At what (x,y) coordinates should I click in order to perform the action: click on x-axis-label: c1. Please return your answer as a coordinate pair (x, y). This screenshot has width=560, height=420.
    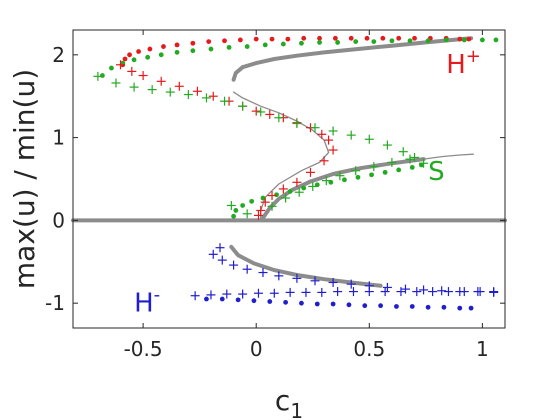
    Looking at the image, I should click on (289, 402).